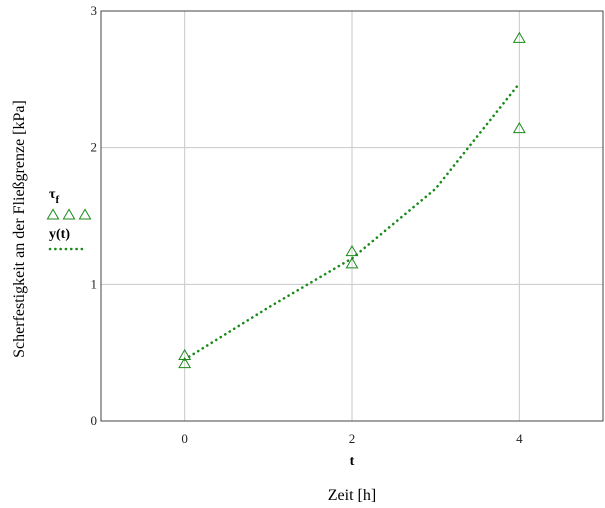 Image resolution: width=605 pixels, height=508 pixels. What do you see at coordinates (94, 283) in the screenshot?
I see `y-tick-label: 1` at bounding box center [94, 283].